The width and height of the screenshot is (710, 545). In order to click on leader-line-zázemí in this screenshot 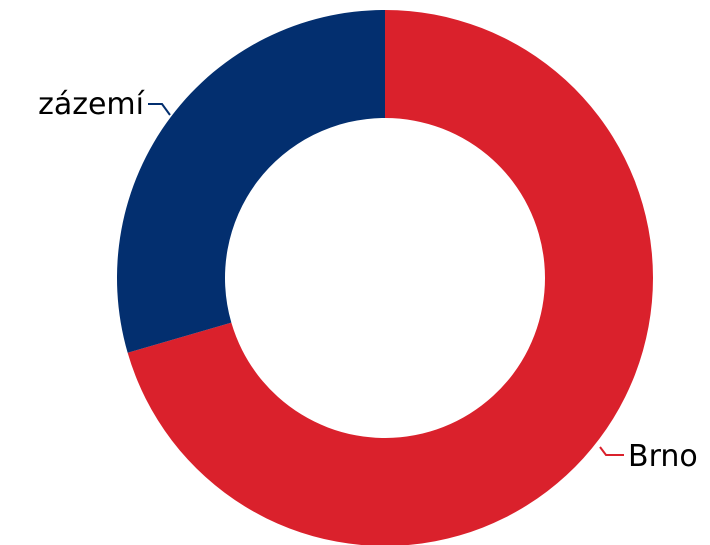, I will do `click(159, 109)`.